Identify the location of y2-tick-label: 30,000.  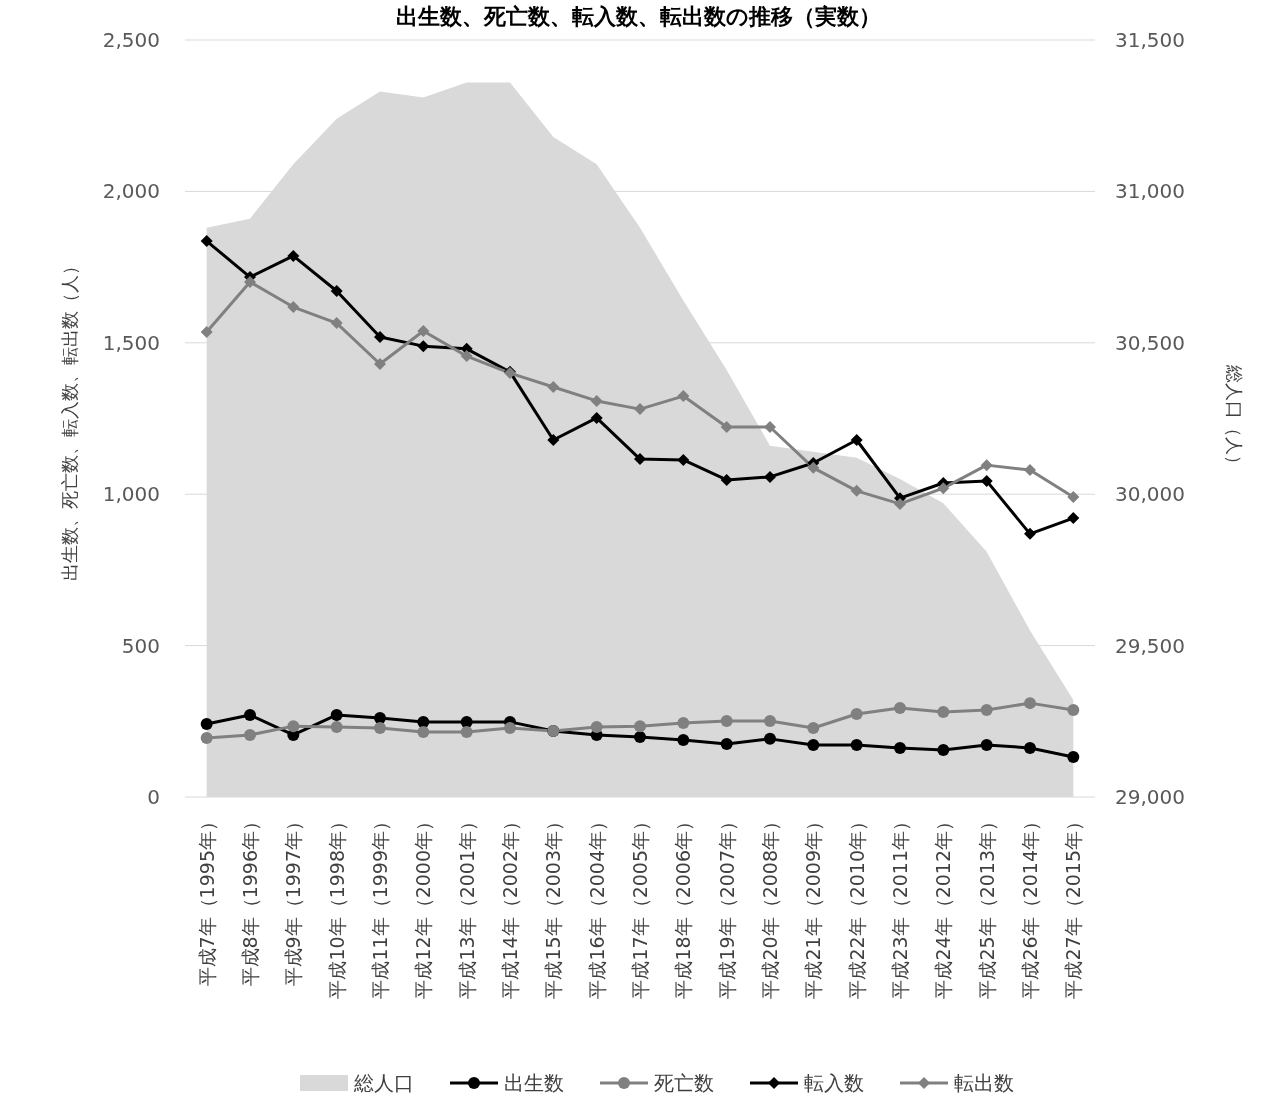
(1150, 494).